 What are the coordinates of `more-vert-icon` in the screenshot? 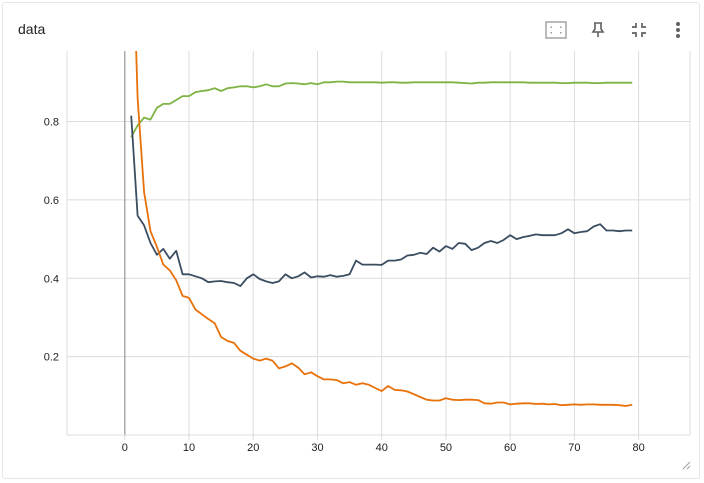 It's located at (678, 30).